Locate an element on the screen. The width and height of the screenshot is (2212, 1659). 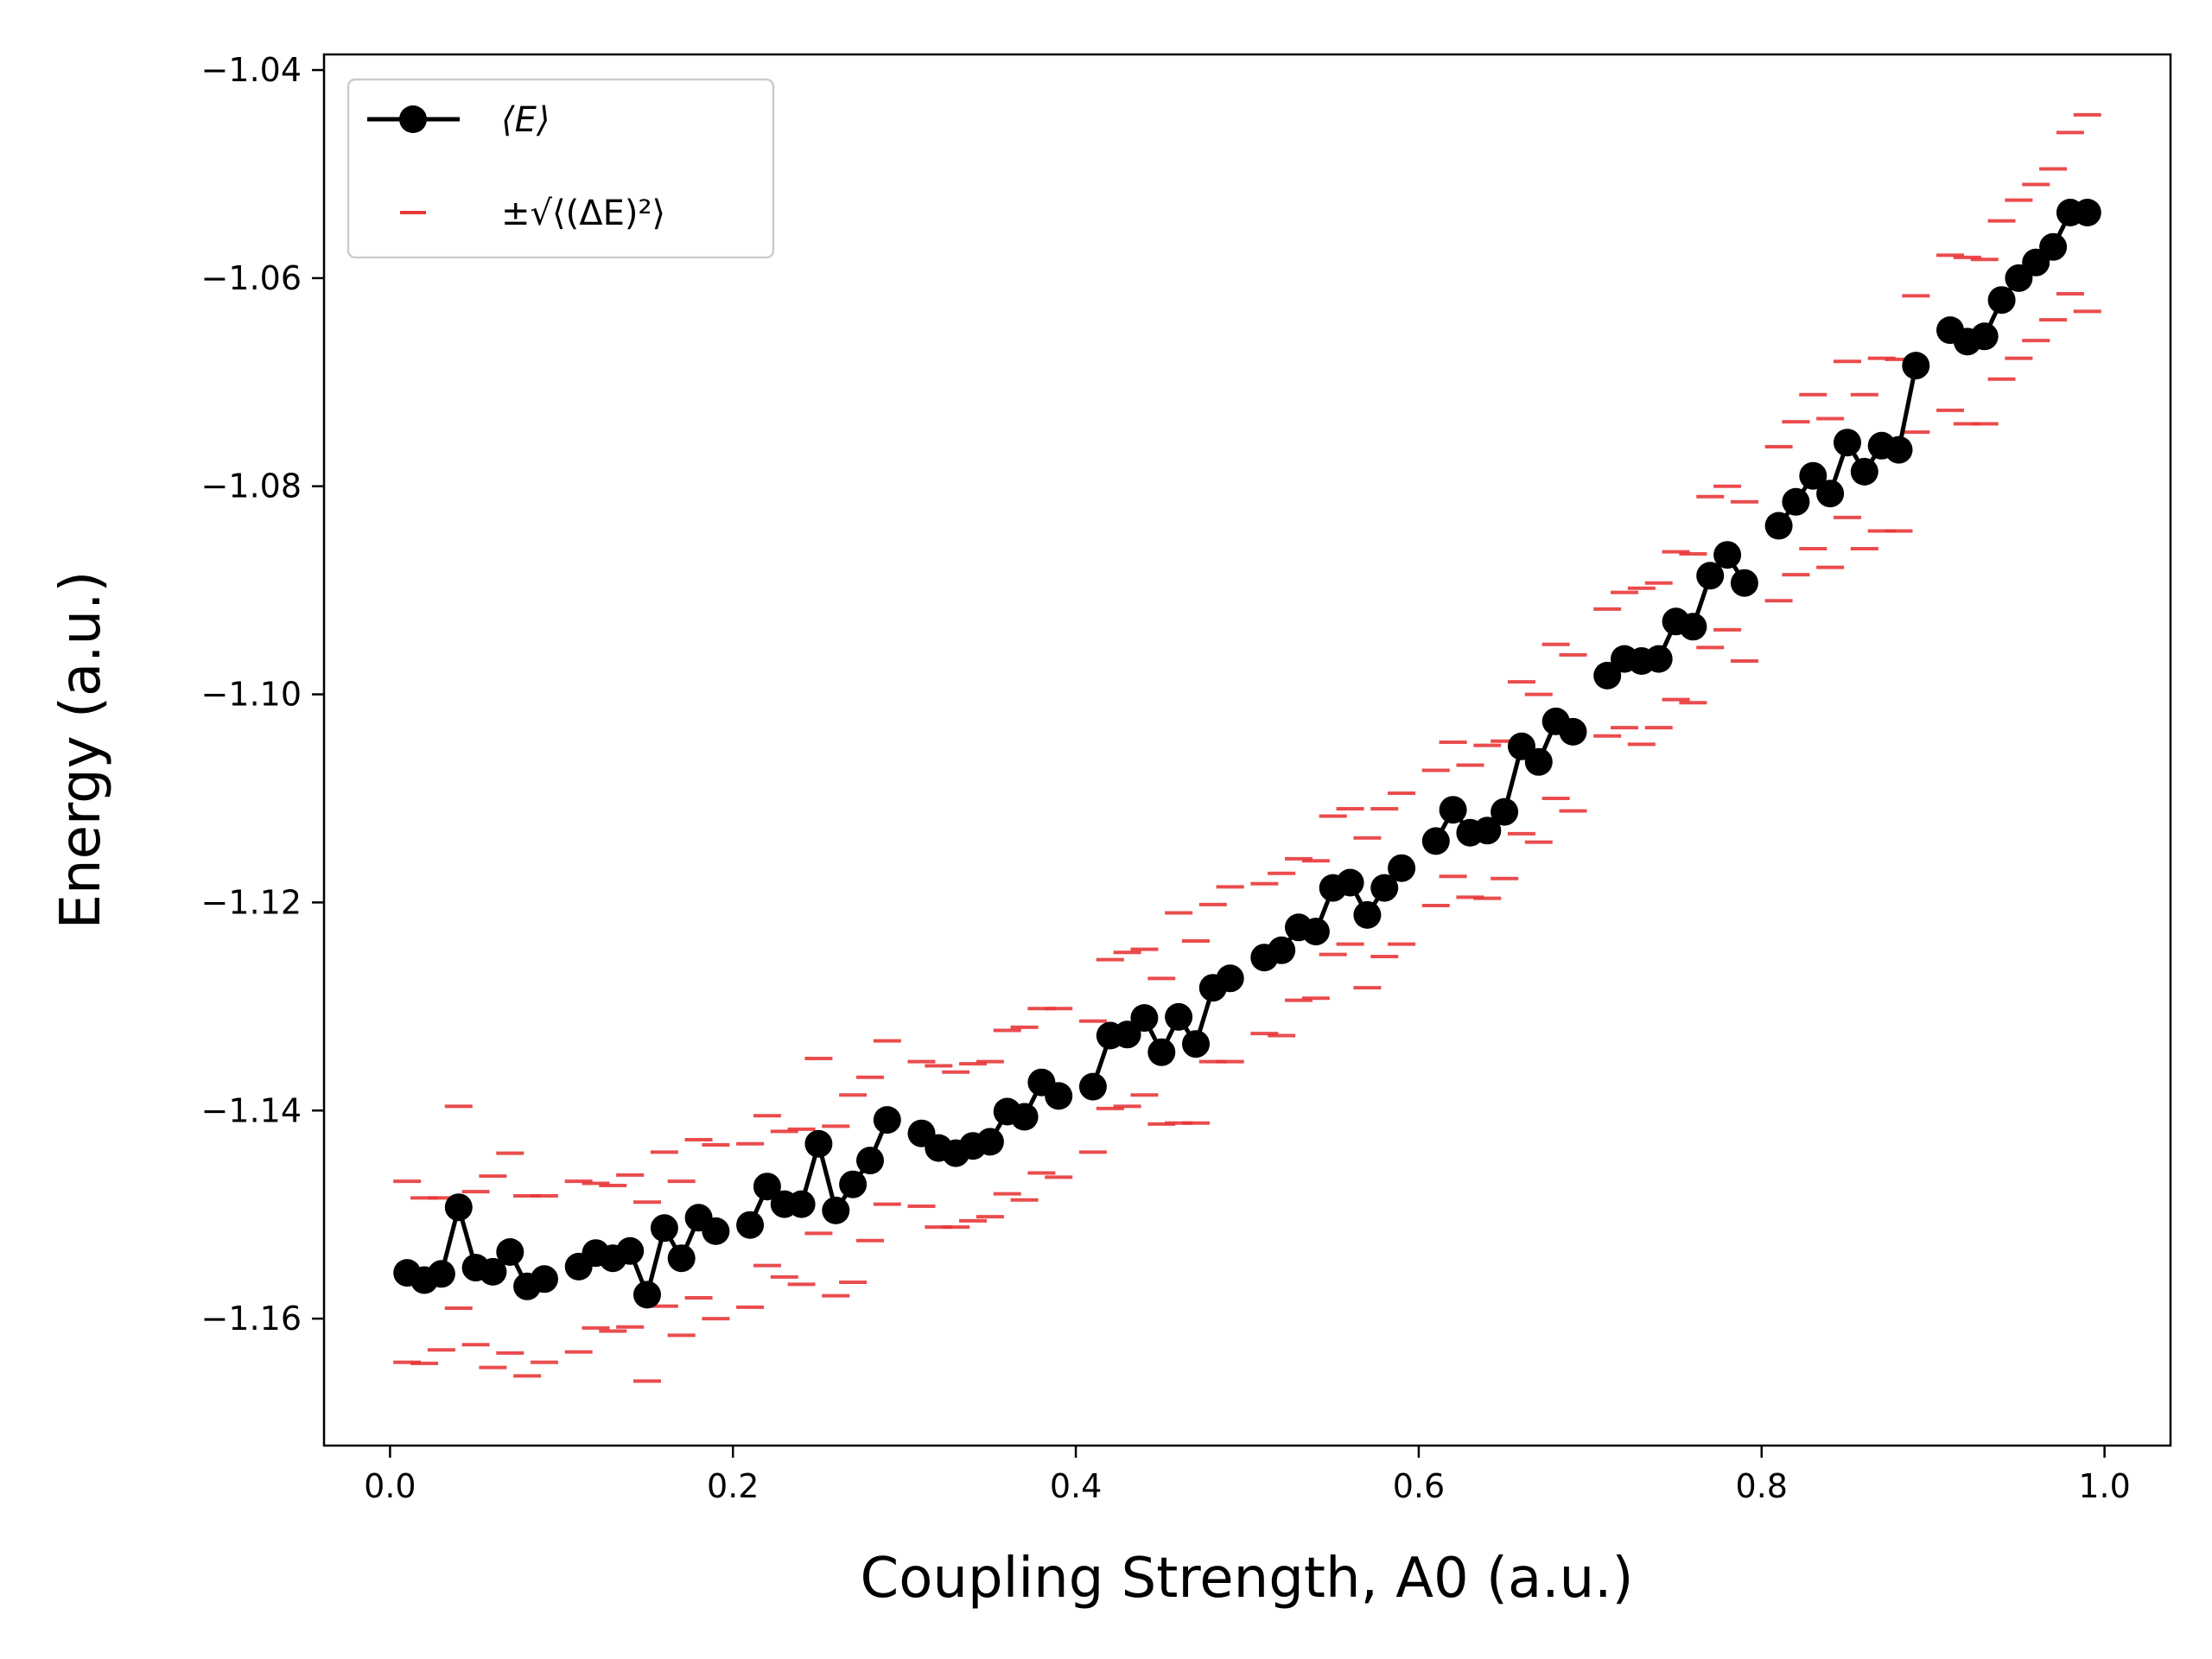
y-tick-label: −1.12 is located at coordinates (251, 902).